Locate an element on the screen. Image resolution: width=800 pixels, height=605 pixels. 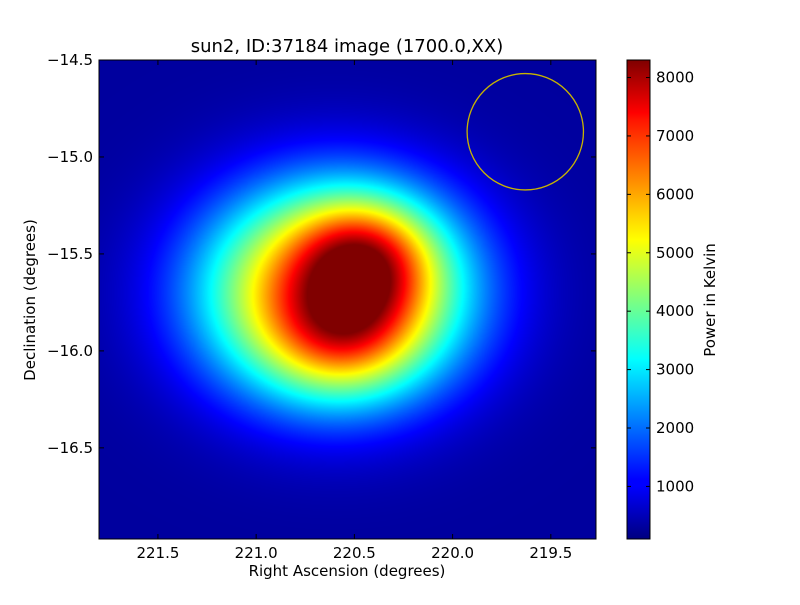
colorbar-tick-label: 4000 is located at coordinates (675, 311).